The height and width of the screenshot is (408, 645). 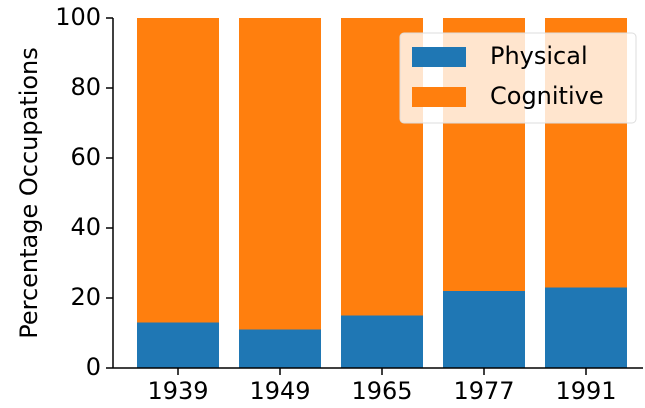 I want to click on legend-label: Cognitive, so click(x=547, y=96).